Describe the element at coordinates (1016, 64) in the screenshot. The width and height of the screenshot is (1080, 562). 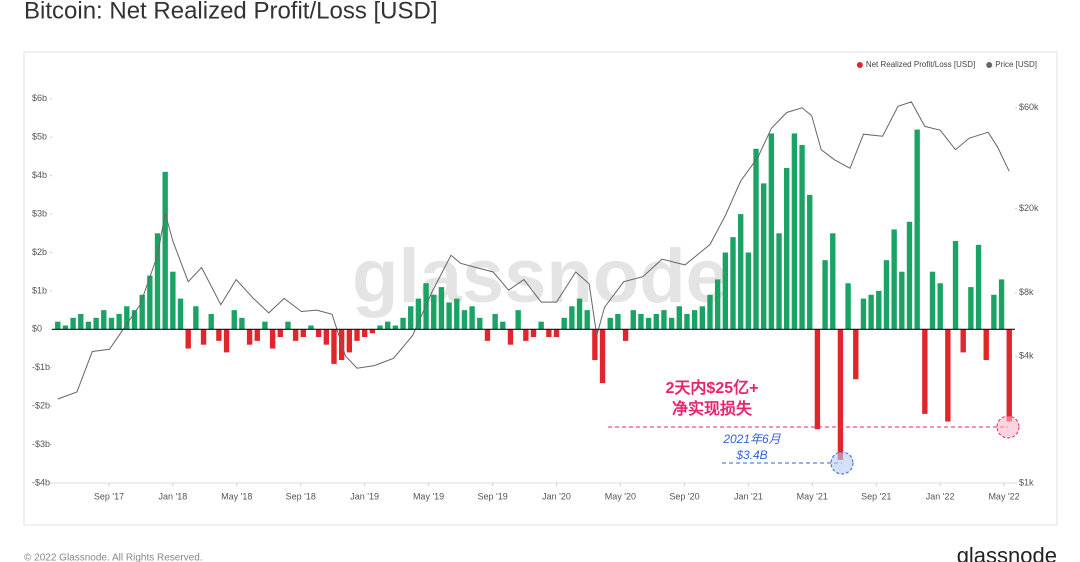
I see `legend-label: Price [USD]` at that location.